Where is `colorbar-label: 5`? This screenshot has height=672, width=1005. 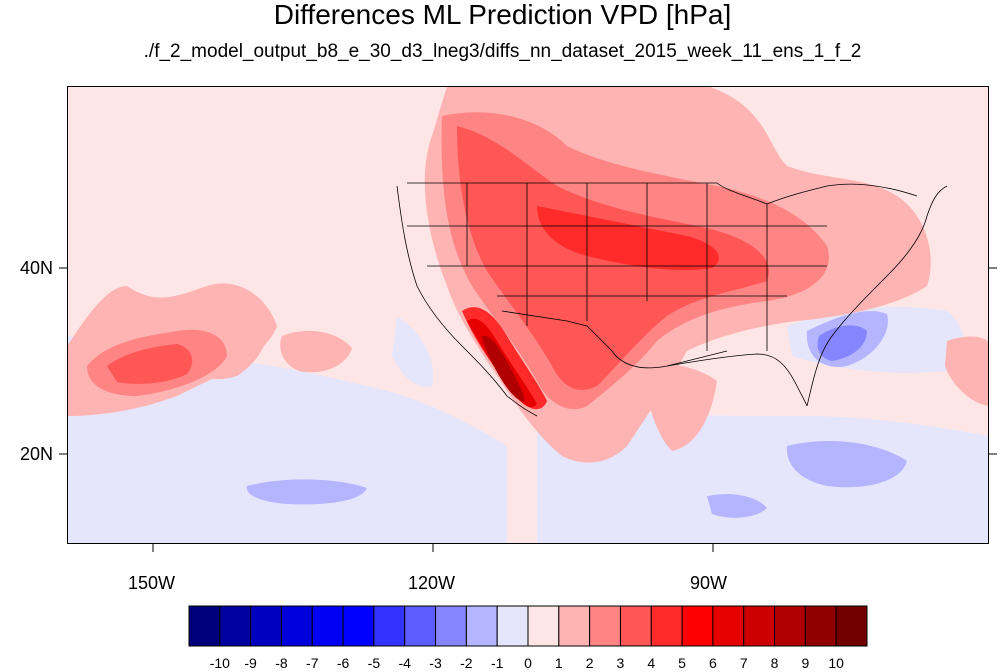 colorbar-label: 5 is located at coordinates (682, 663).